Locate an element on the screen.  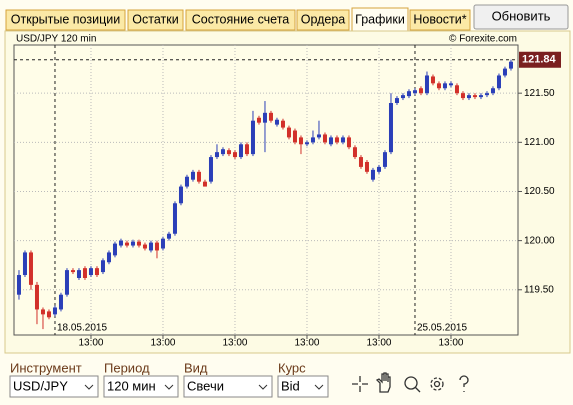
y-tick-label: 119.50 is located at coordinates (539, 289).